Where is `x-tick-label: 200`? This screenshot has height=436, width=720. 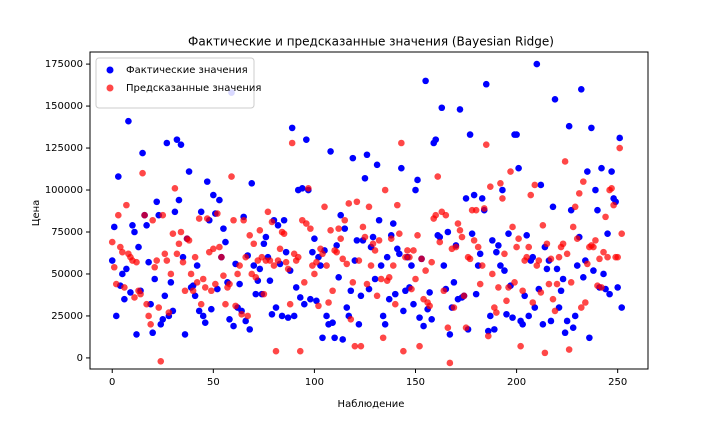 x-tick-label: 200 is located at coordinates (516, 382).